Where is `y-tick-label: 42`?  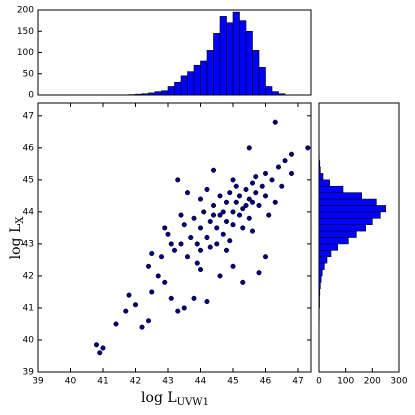
y-tick-label: 42 is located at coordinates (28, 276).